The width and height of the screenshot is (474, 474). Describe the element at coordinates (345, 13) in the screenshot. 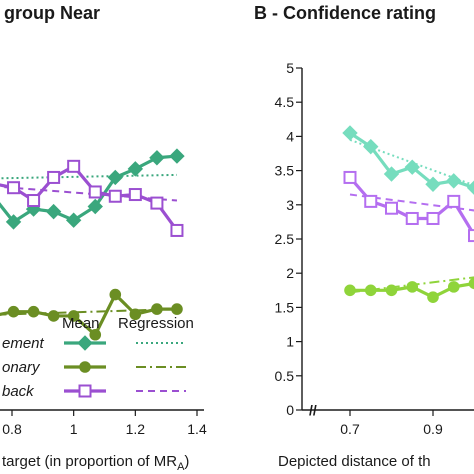

I see `panel-b-title: B - Confidence rating` at that location.